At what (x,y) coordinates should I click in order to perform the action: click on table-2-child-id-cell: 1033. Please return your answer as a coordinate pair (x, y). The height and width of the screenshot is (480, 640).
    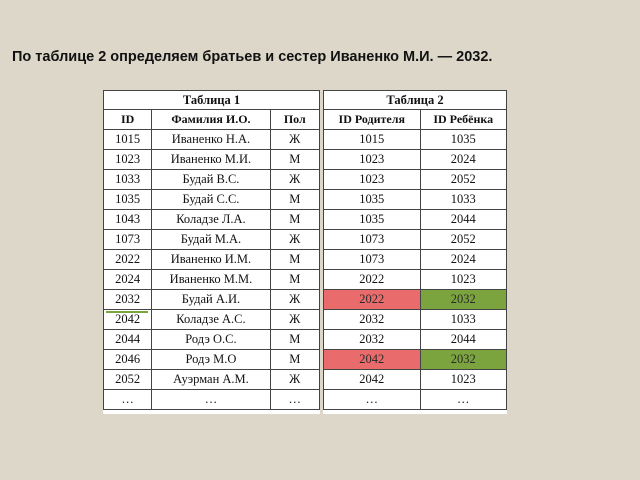
    Looking at the image, I should click on (463, 199).